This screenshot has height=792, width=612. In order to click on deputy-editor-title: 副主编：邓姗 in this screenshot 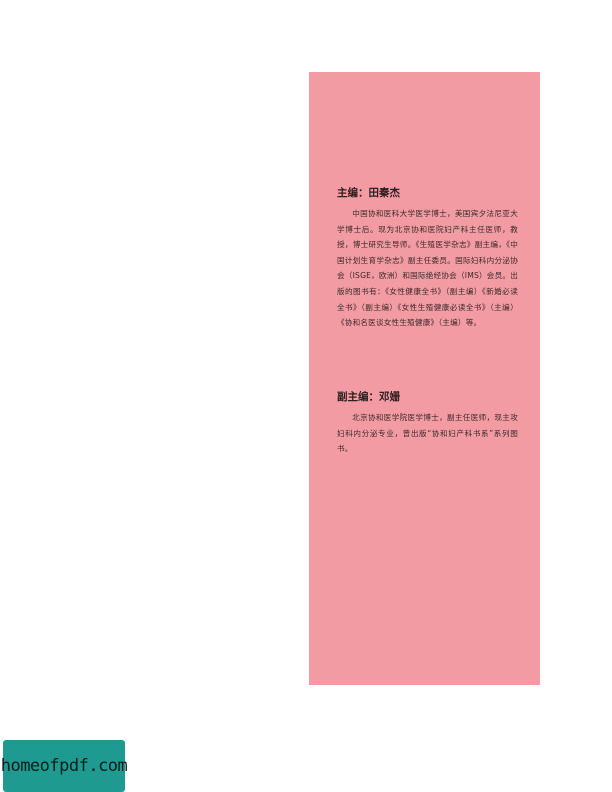, I will do `click(368, 397)`.